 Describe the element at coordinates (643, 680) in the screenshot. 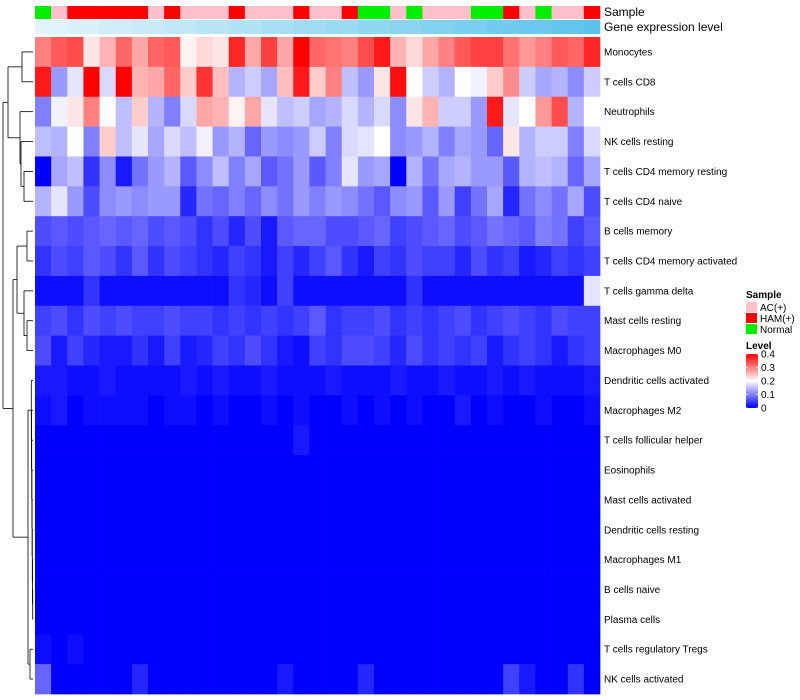

I see `row-label: NK cells activated` at that location.